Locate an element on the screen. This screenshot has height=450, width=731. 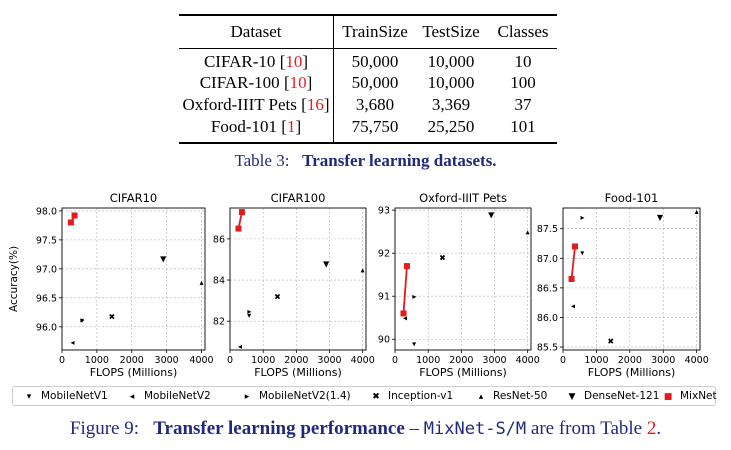
y-tick-label: 91 is located at coordinates (384, 297).